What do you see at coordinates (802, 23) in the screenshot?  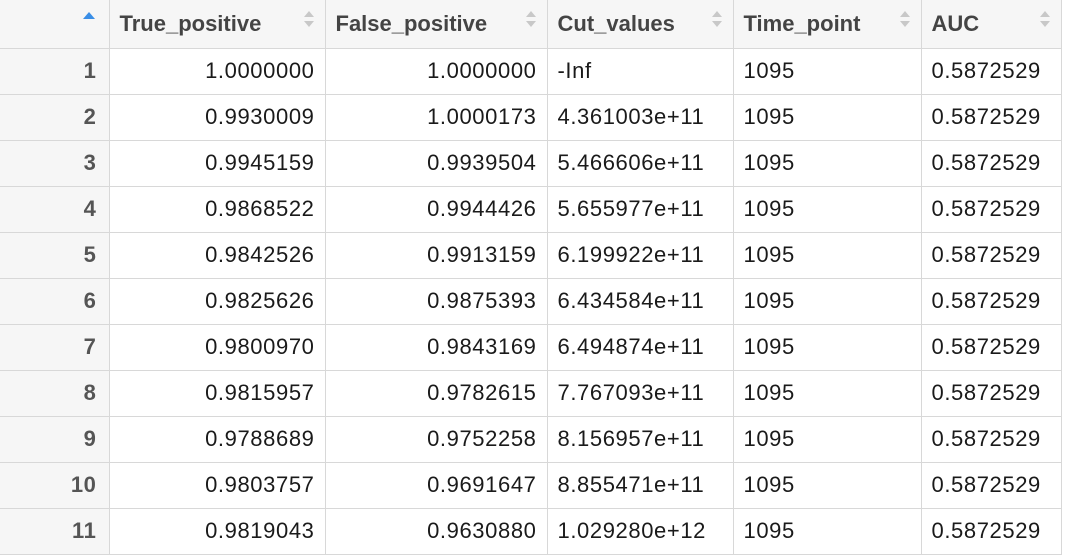 I see `column-header-label: Time_point` at bounding box center [802, 23].